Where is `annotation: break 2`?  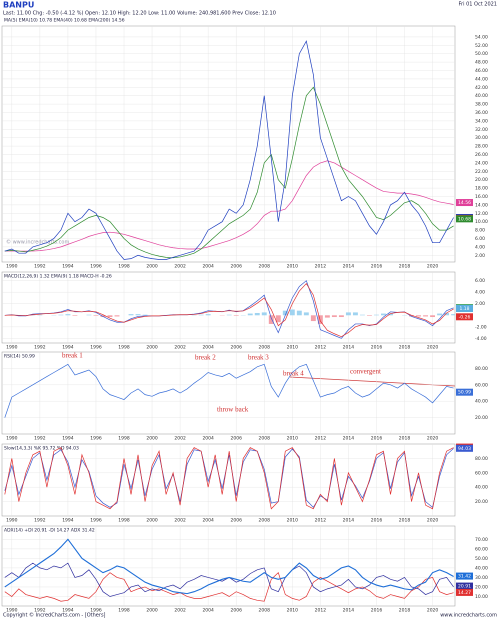 annotation: break 2 is located at coordinates (205, 358).